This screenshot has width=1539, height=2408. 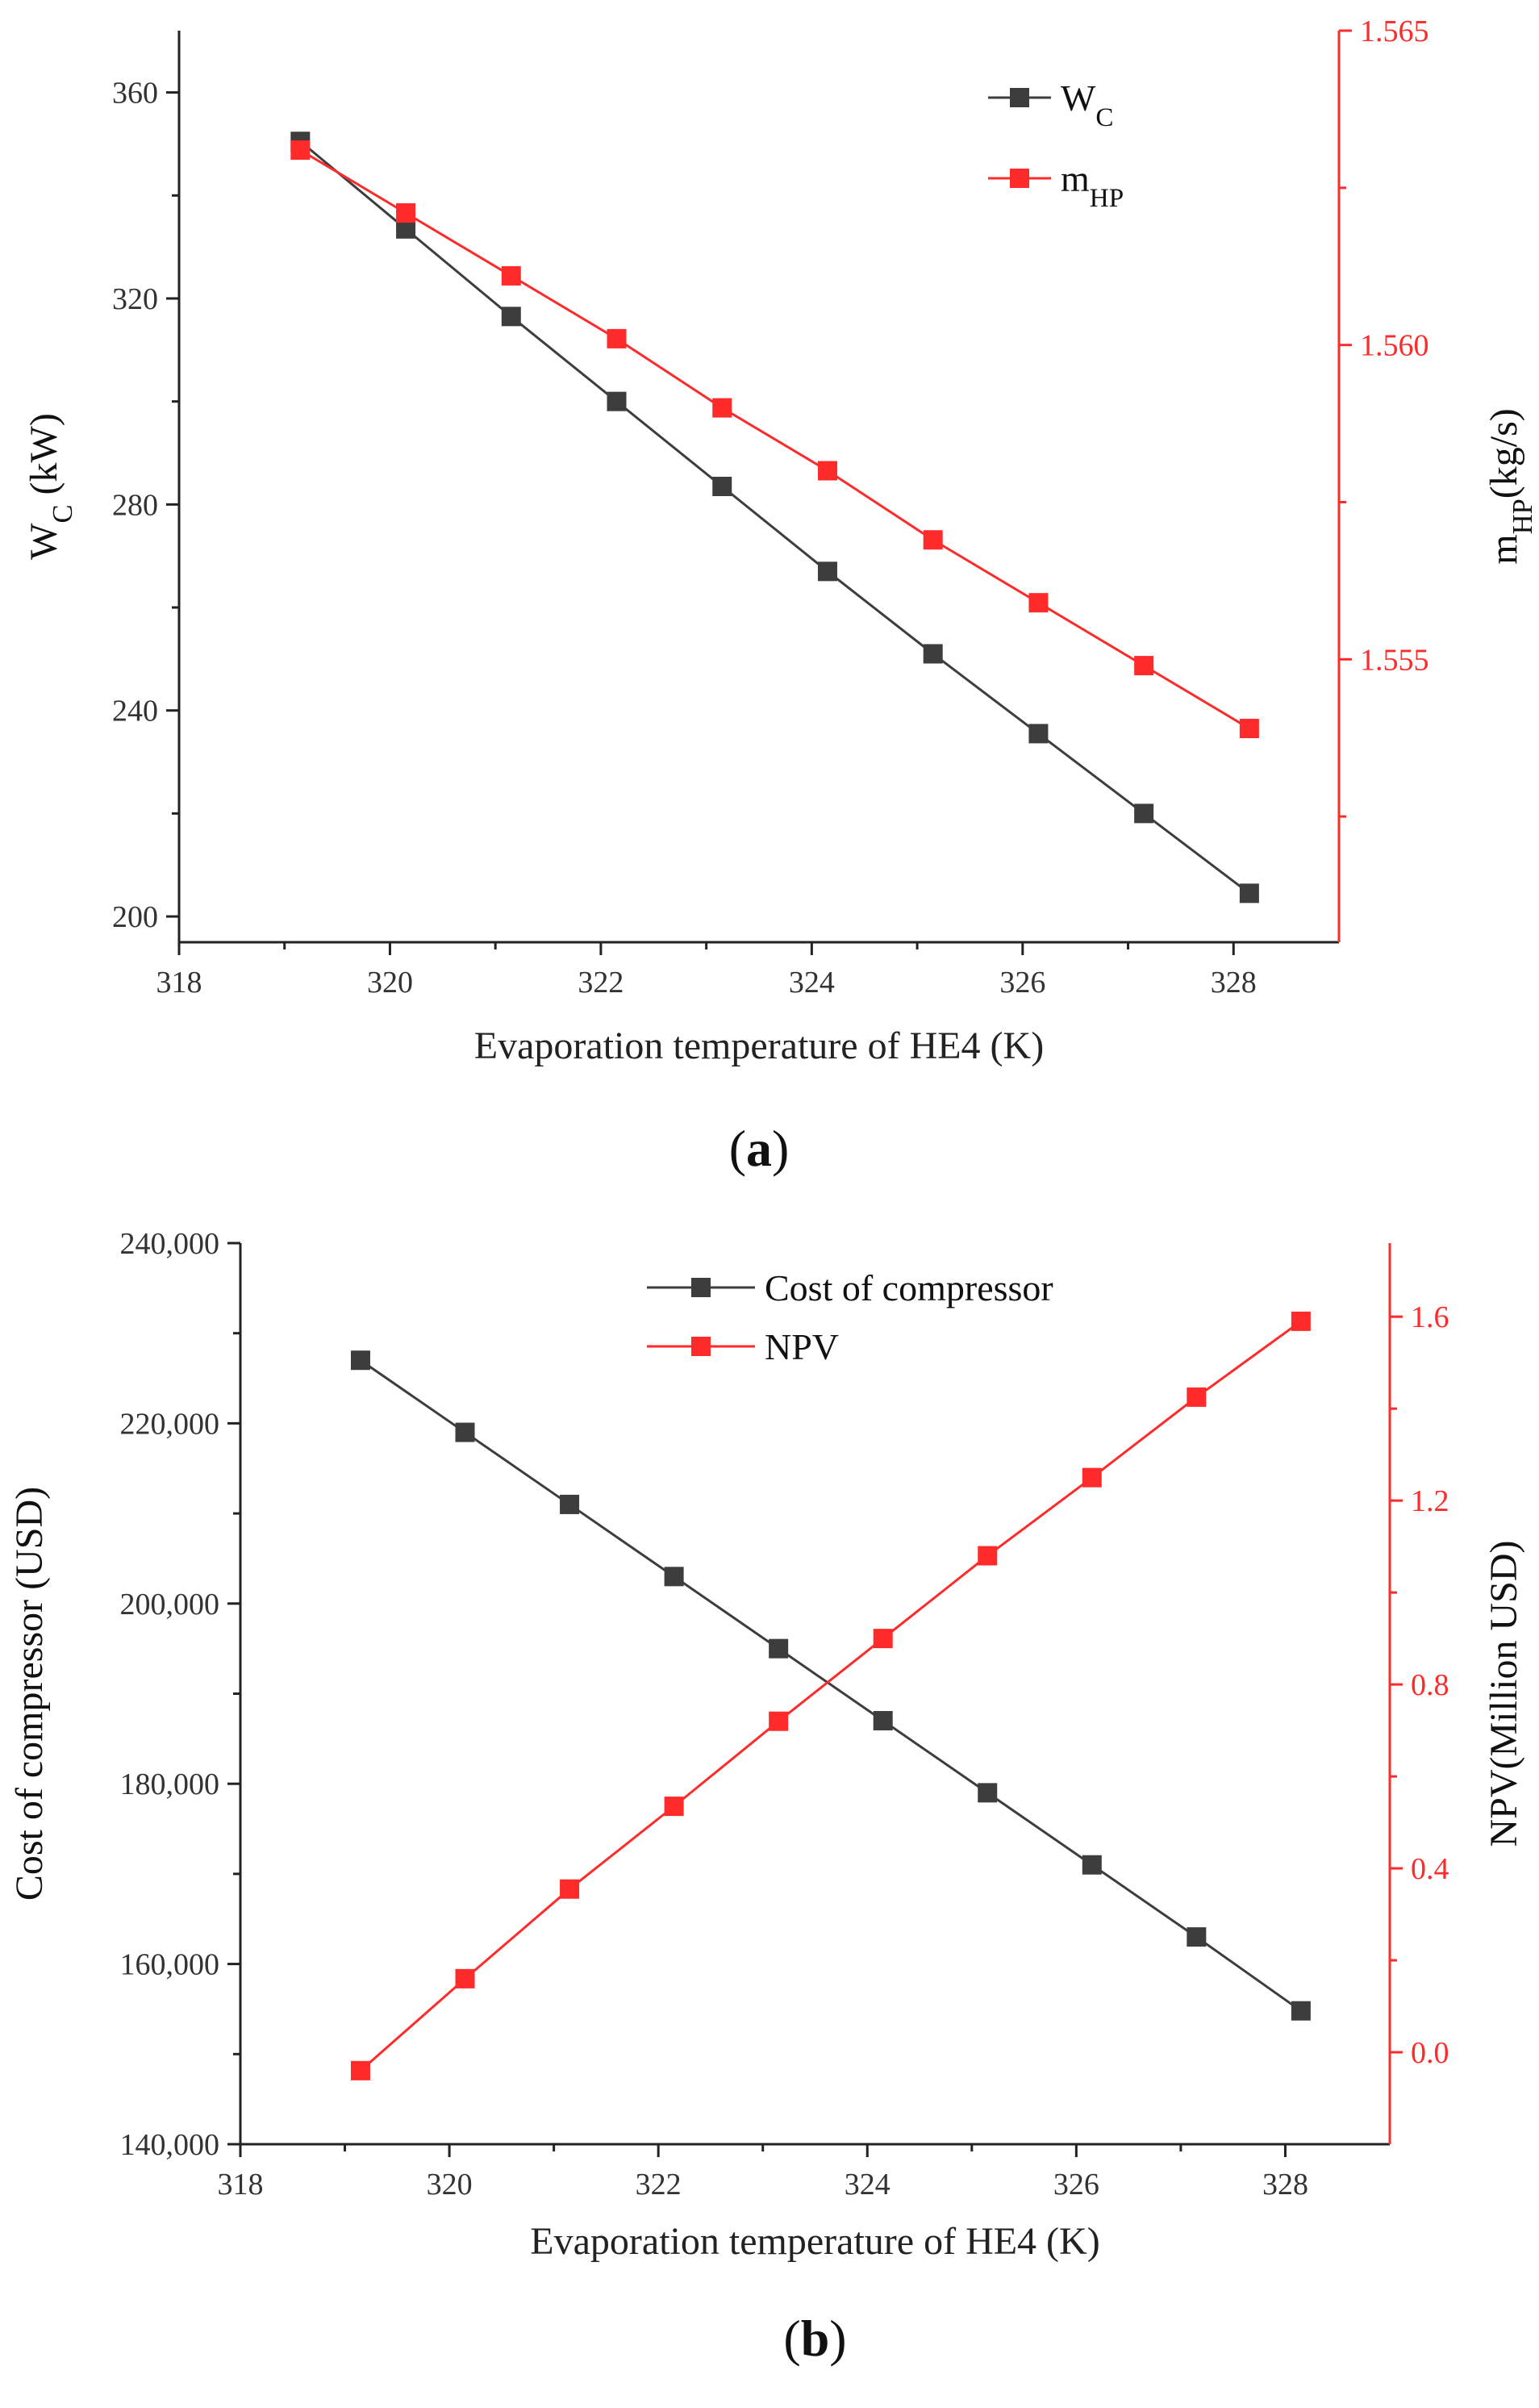 What do you see at coordinates (1394, 31) in the screenshot?
I see `y2-tick-label: 1.565` at bounding box center [1394, 31].